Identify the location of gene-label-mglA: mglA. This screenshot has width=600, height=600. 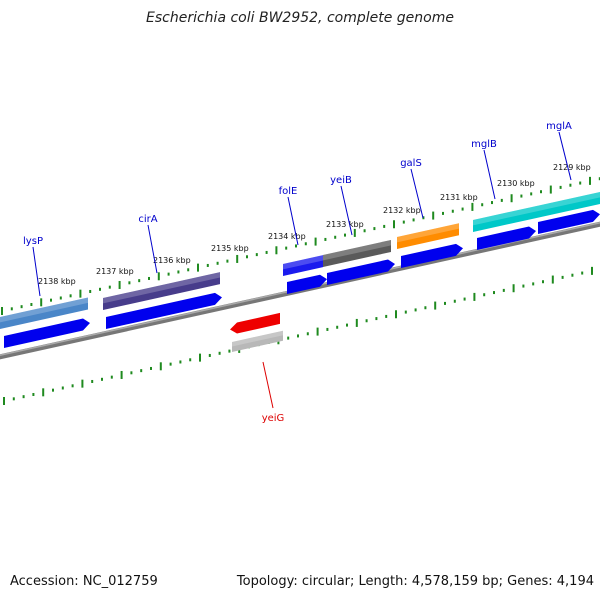
(559, 126).